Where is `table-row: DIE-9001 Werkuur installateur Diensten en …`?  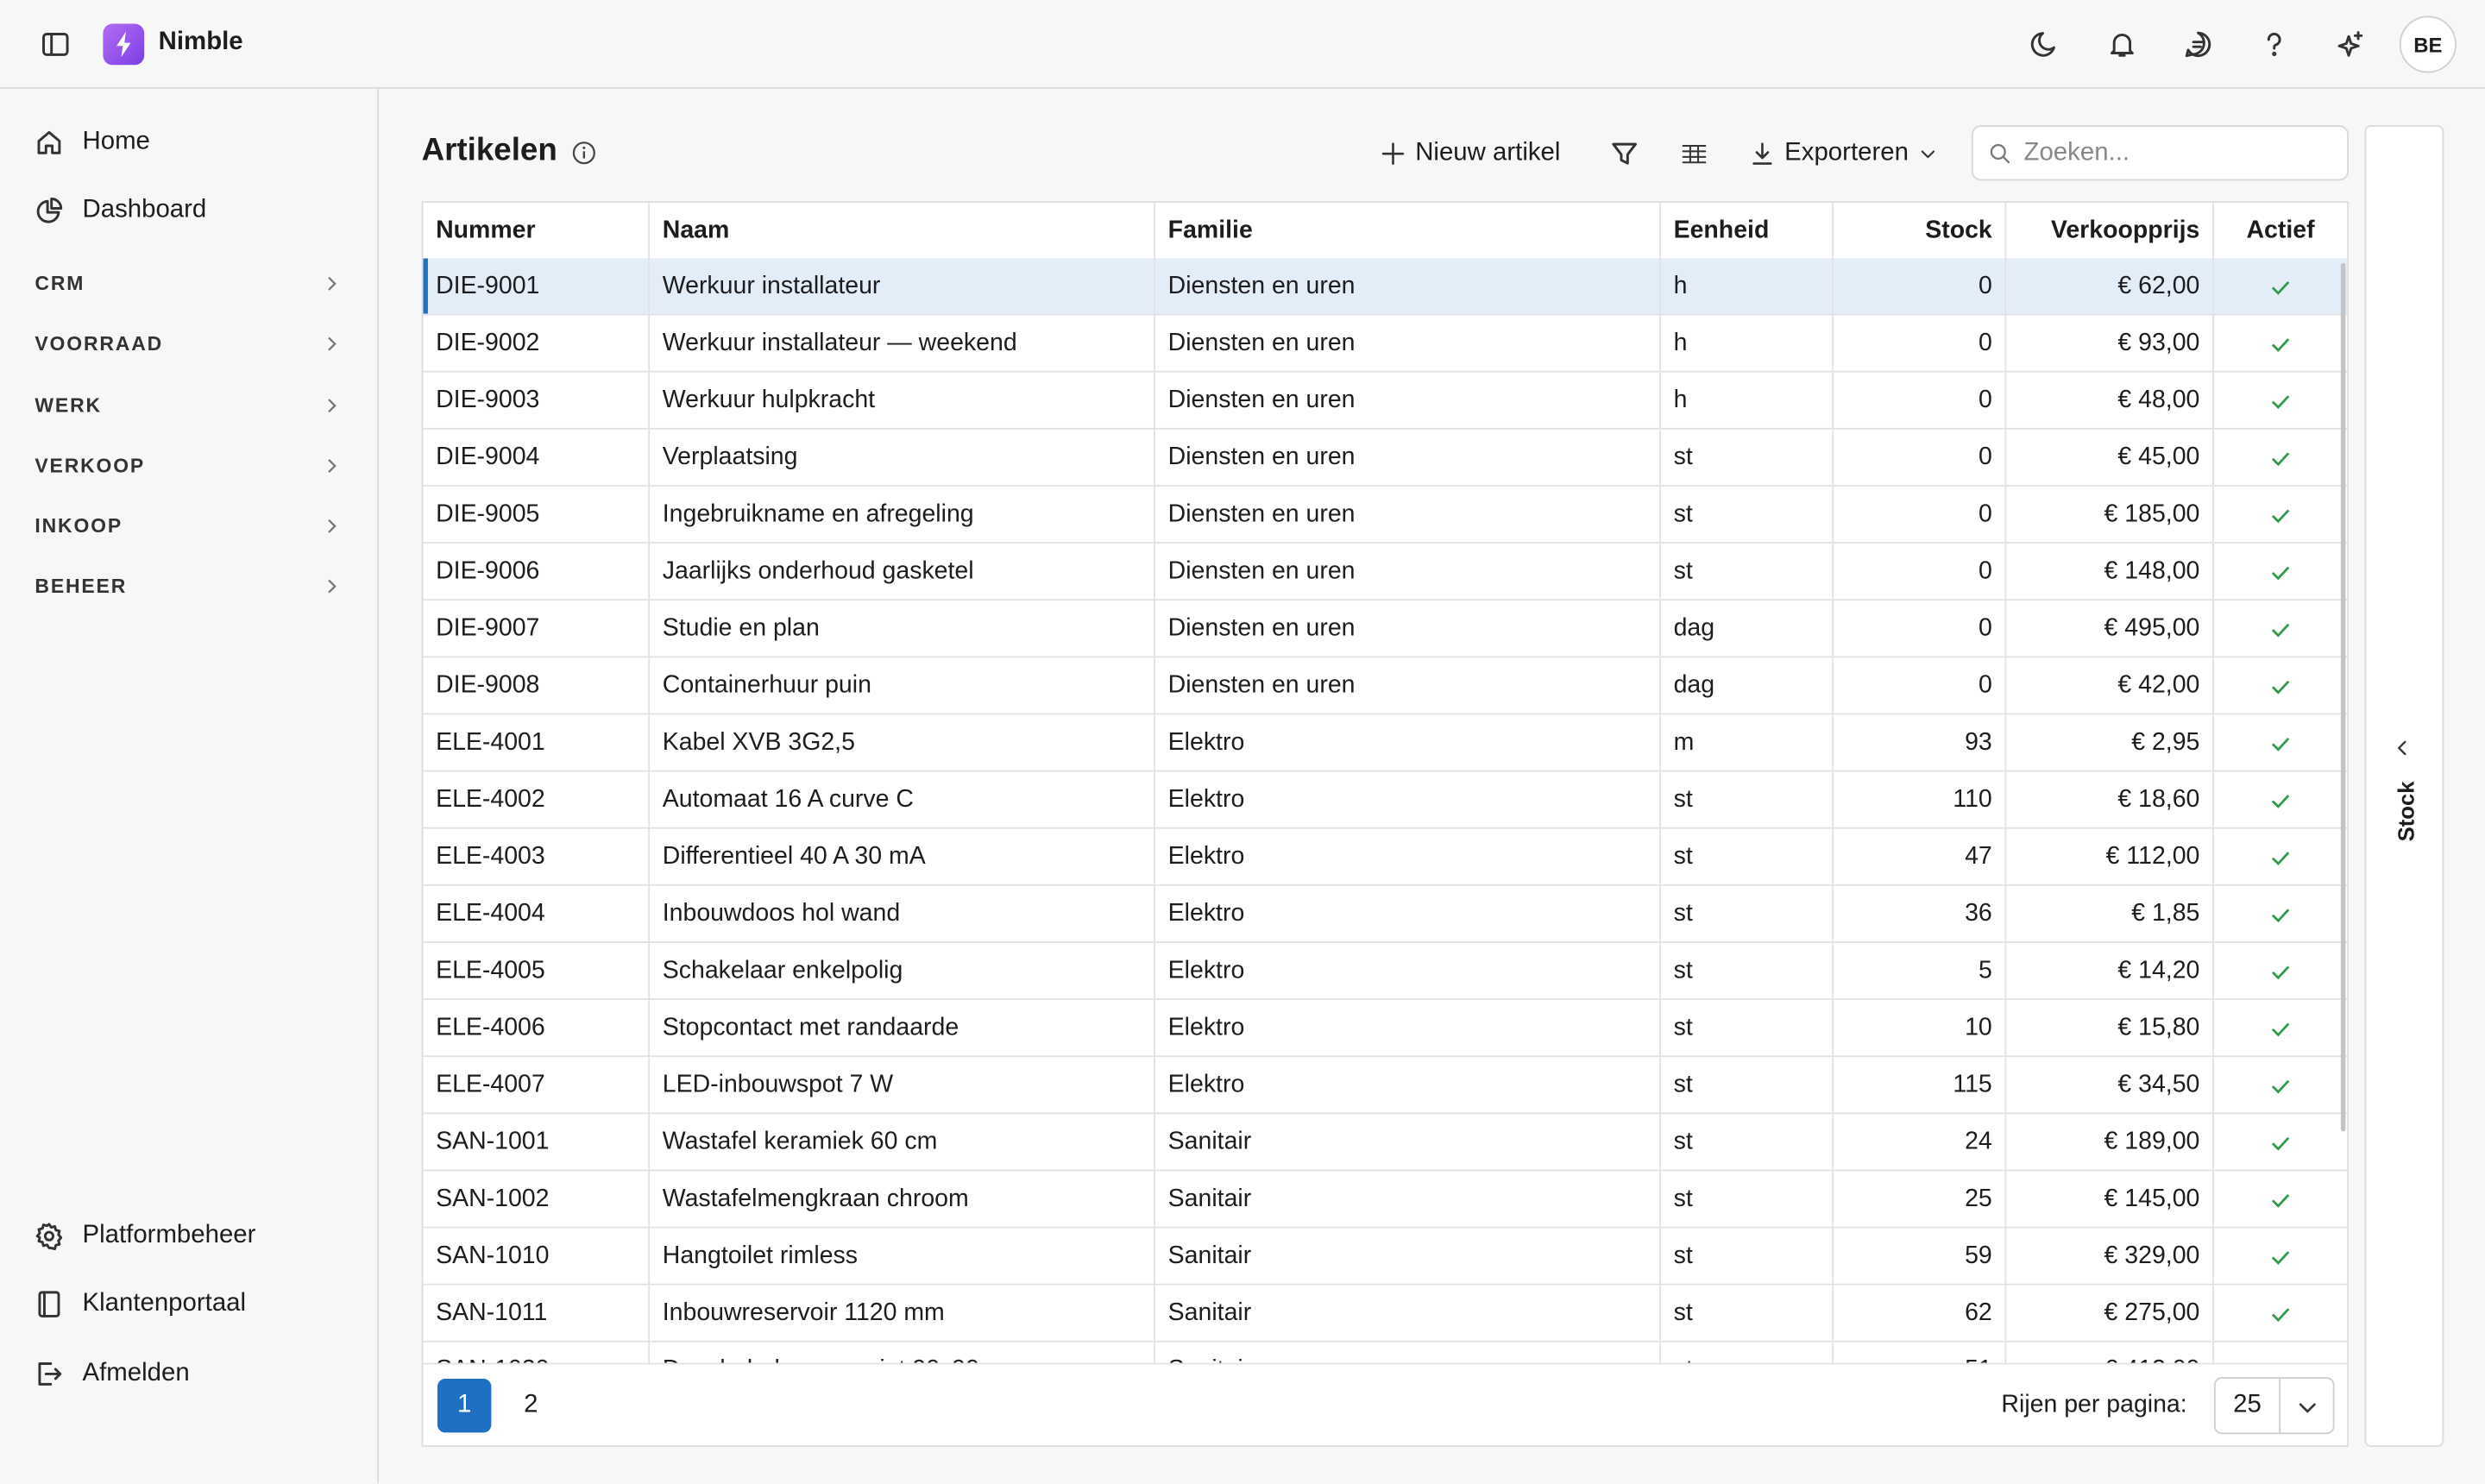
table-row: DIE-9001 Werkuur installateur Diensten en … is located at coordinates (1385, 287).